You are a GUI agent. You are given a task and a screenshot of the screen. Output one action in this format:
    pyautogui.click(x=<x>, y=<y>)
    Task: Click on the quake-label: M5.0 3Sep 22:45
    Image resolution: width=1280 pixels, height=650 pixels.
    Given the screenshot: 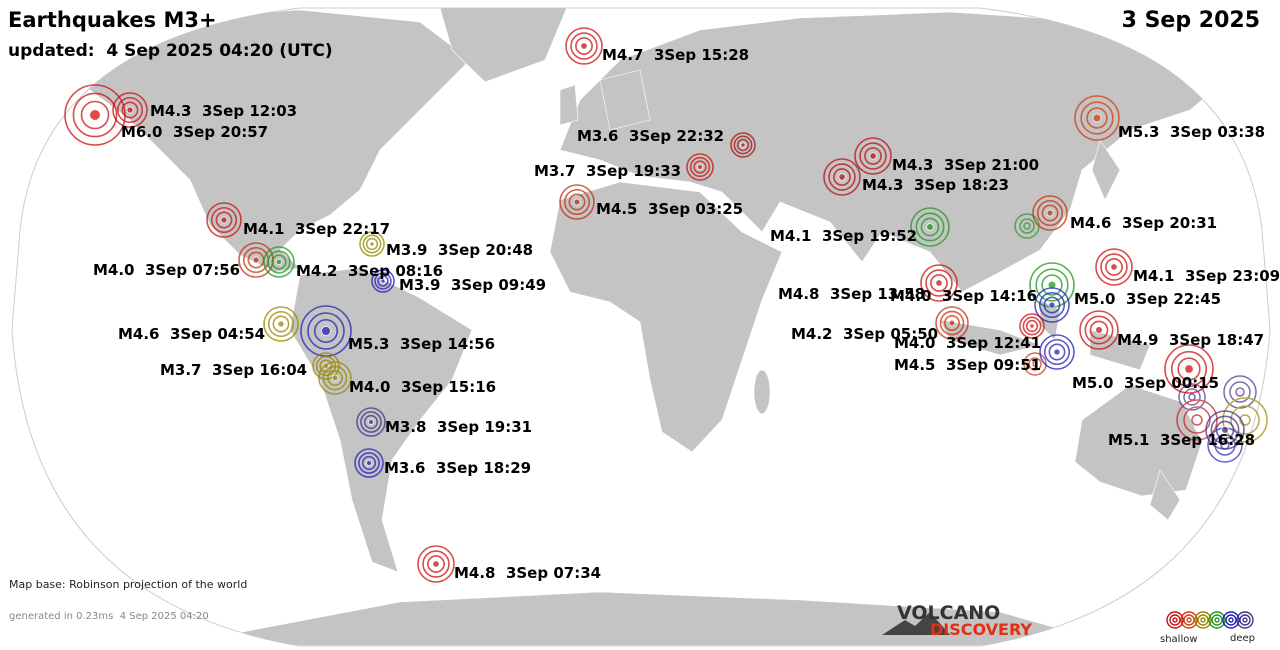 What is the action you would take?
    pyautogui.click(x=1147, y=299)
    